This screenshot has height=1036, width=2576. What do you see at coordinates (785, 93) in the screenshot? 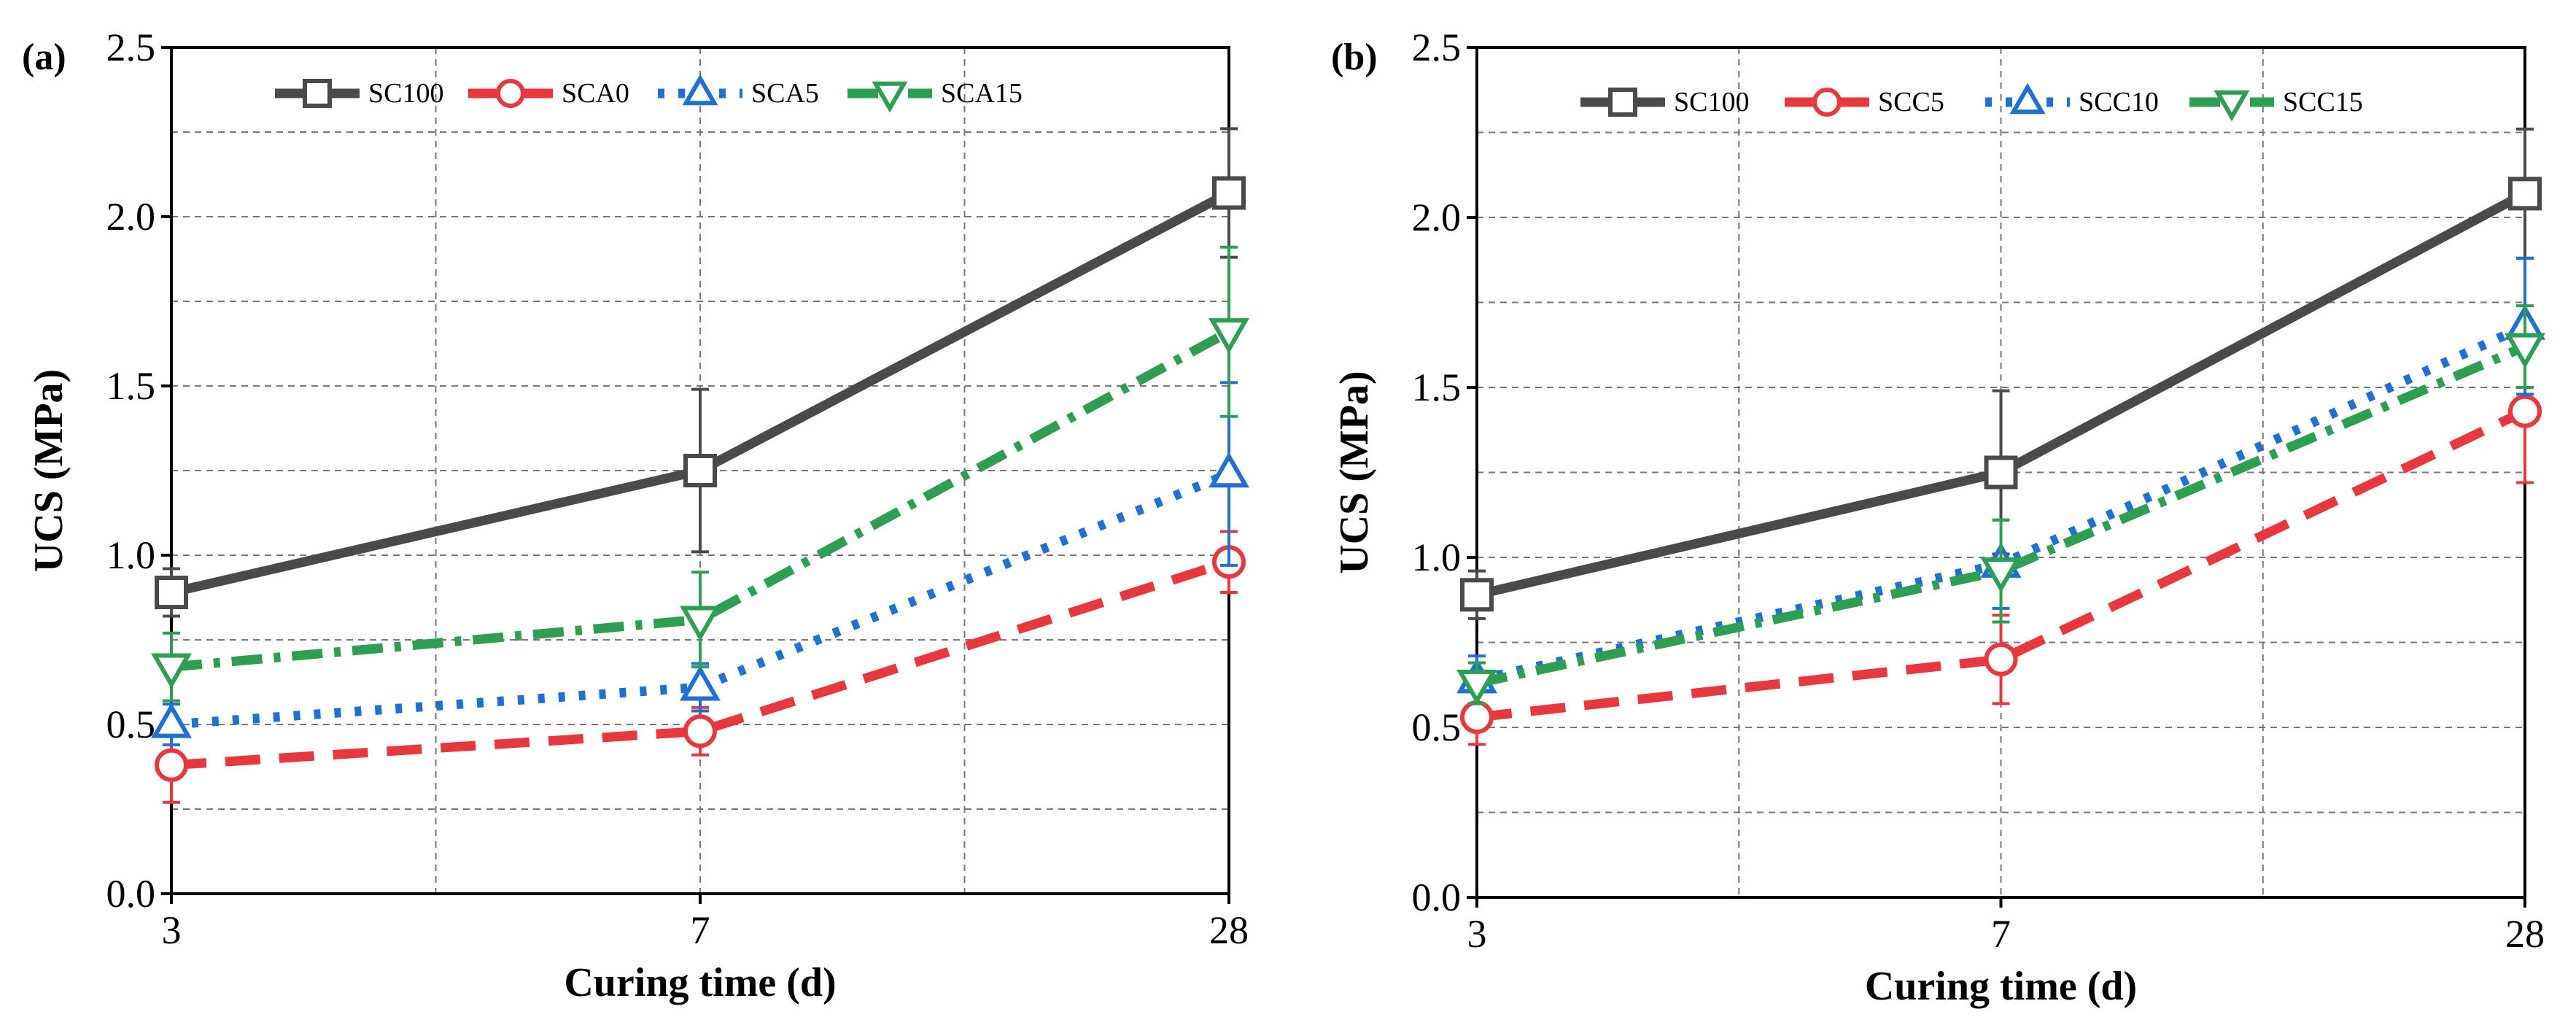
I see `legend-label: SCA5` at bounding box center [785, 93].